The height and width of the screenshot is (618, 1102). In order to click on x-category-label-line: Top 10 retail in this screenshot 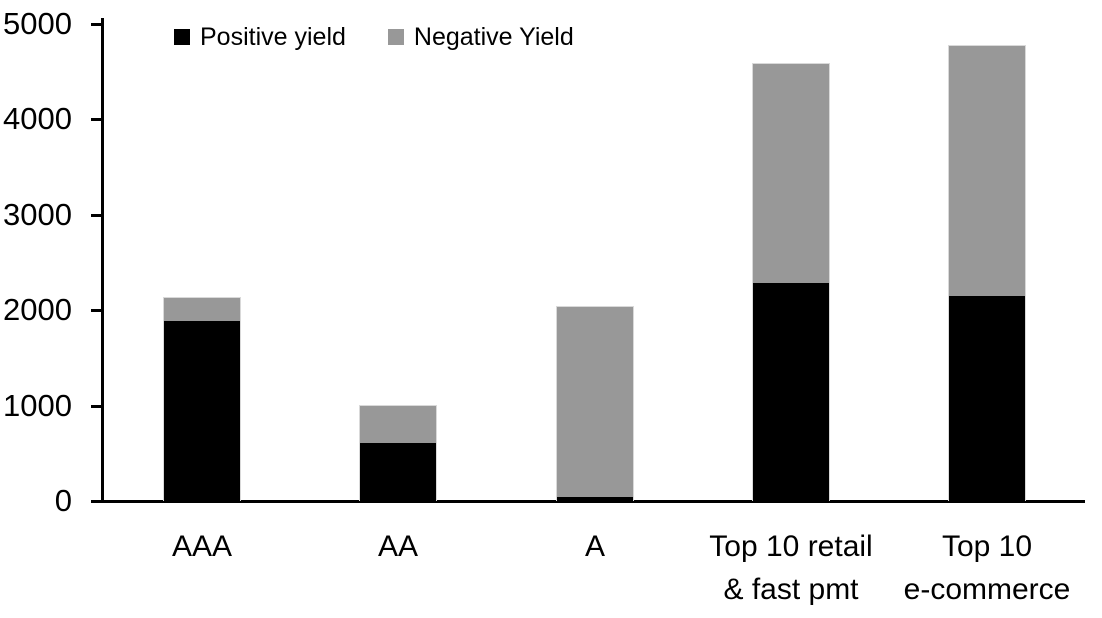, I will do `click(791, 546)`.